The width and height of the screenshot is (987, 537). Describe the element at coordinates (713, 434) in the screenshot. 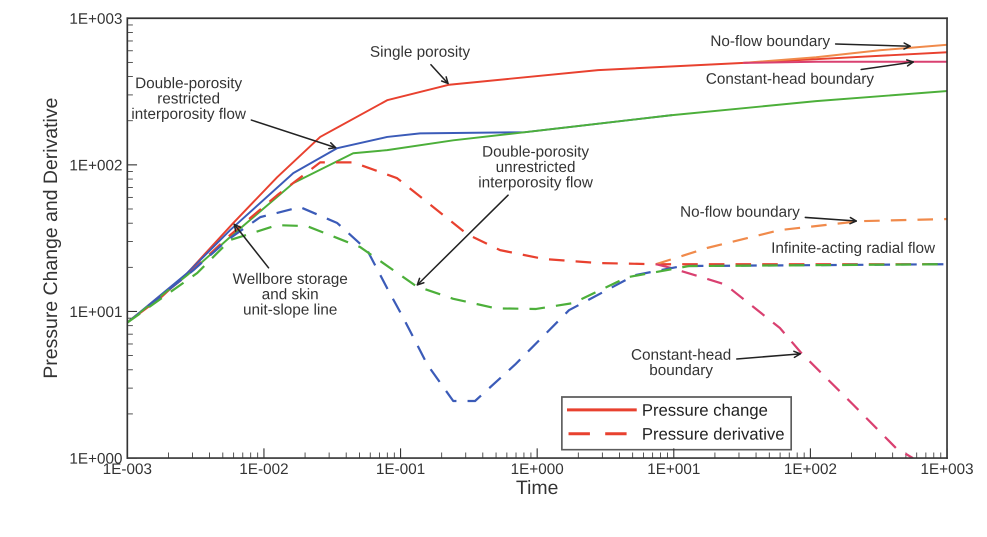

I see `legend-label: Pressure derivative` at that location.